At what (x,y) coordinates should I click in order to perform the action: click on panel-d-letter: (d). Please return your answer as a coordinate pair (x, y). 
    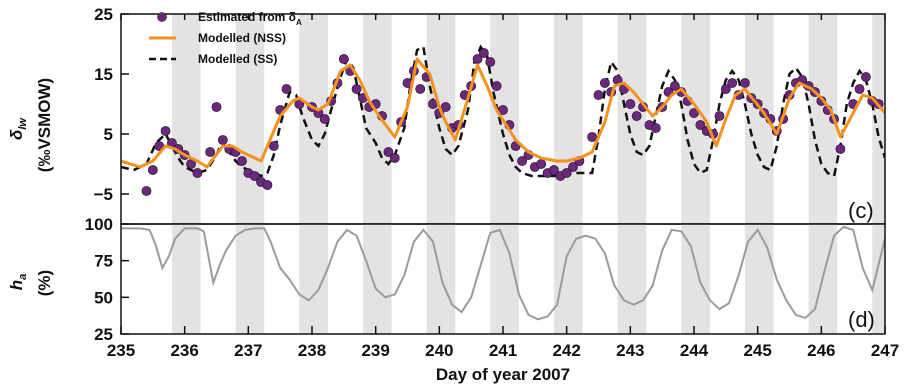
    Looking at the image, I should click on (861, 319).